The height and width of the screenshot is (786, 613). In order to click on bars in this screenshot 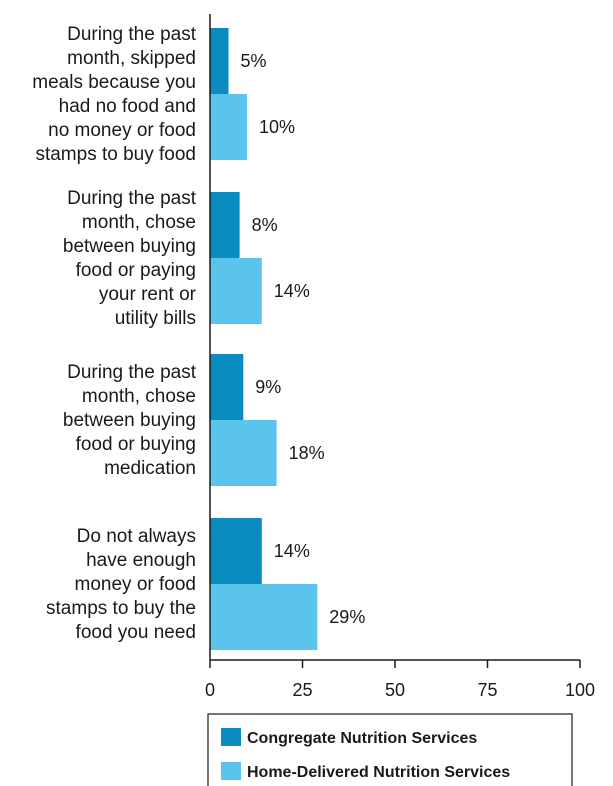, I will do `click(264, 339)`.